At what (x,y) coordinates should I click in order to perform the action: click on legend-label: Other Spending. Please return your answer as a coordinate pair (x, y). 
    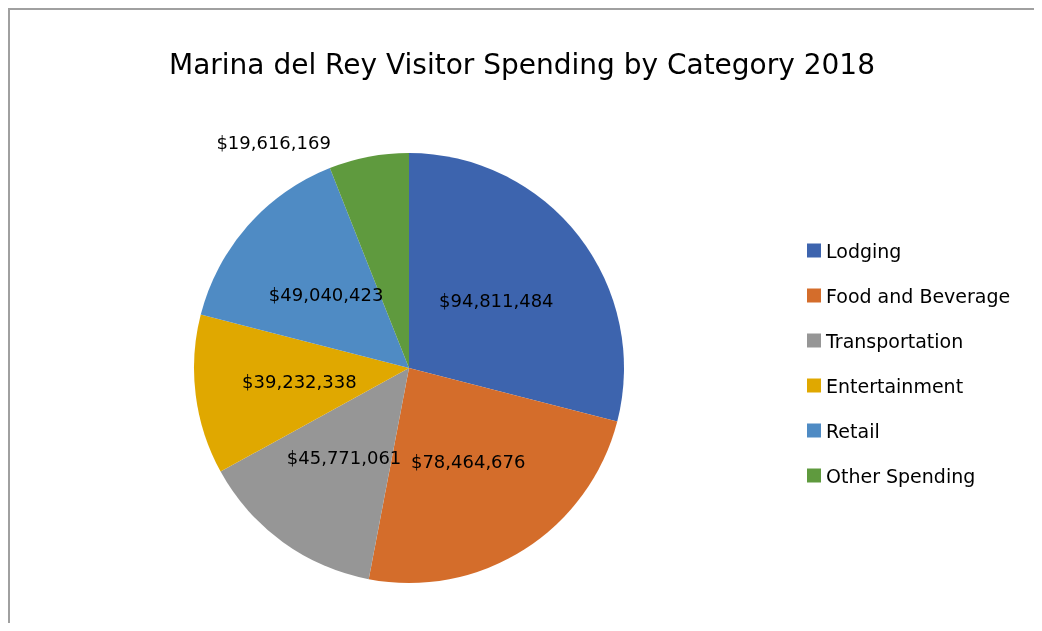
    Looking at the image, I should click on (901, 475).